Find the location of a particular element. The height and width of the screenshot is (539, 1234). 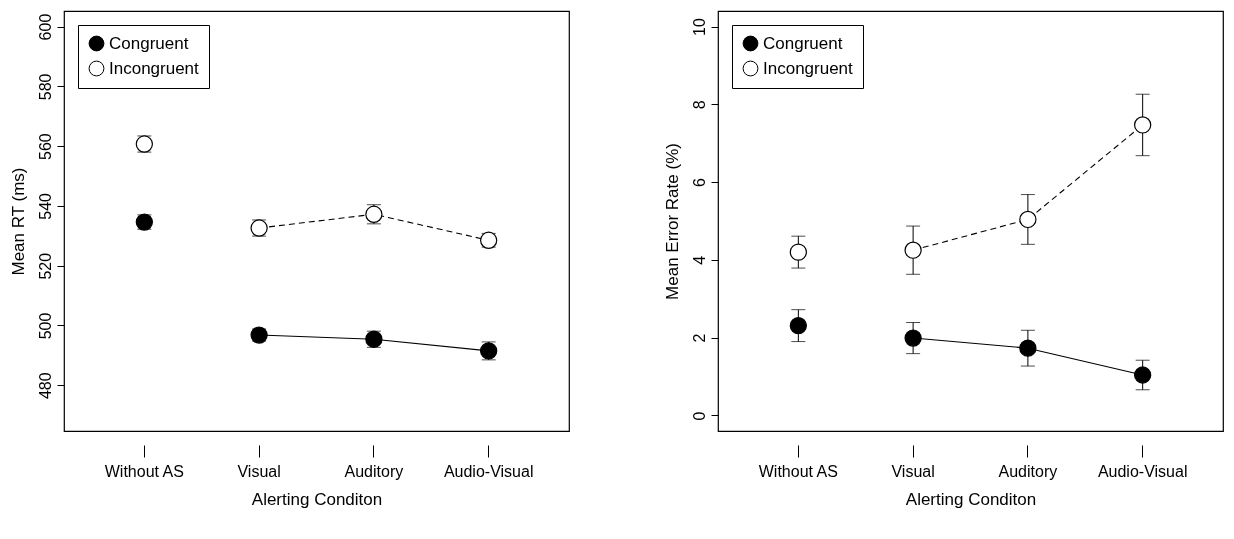

y-tick-label: 600 is located at coordinates (45, 27).